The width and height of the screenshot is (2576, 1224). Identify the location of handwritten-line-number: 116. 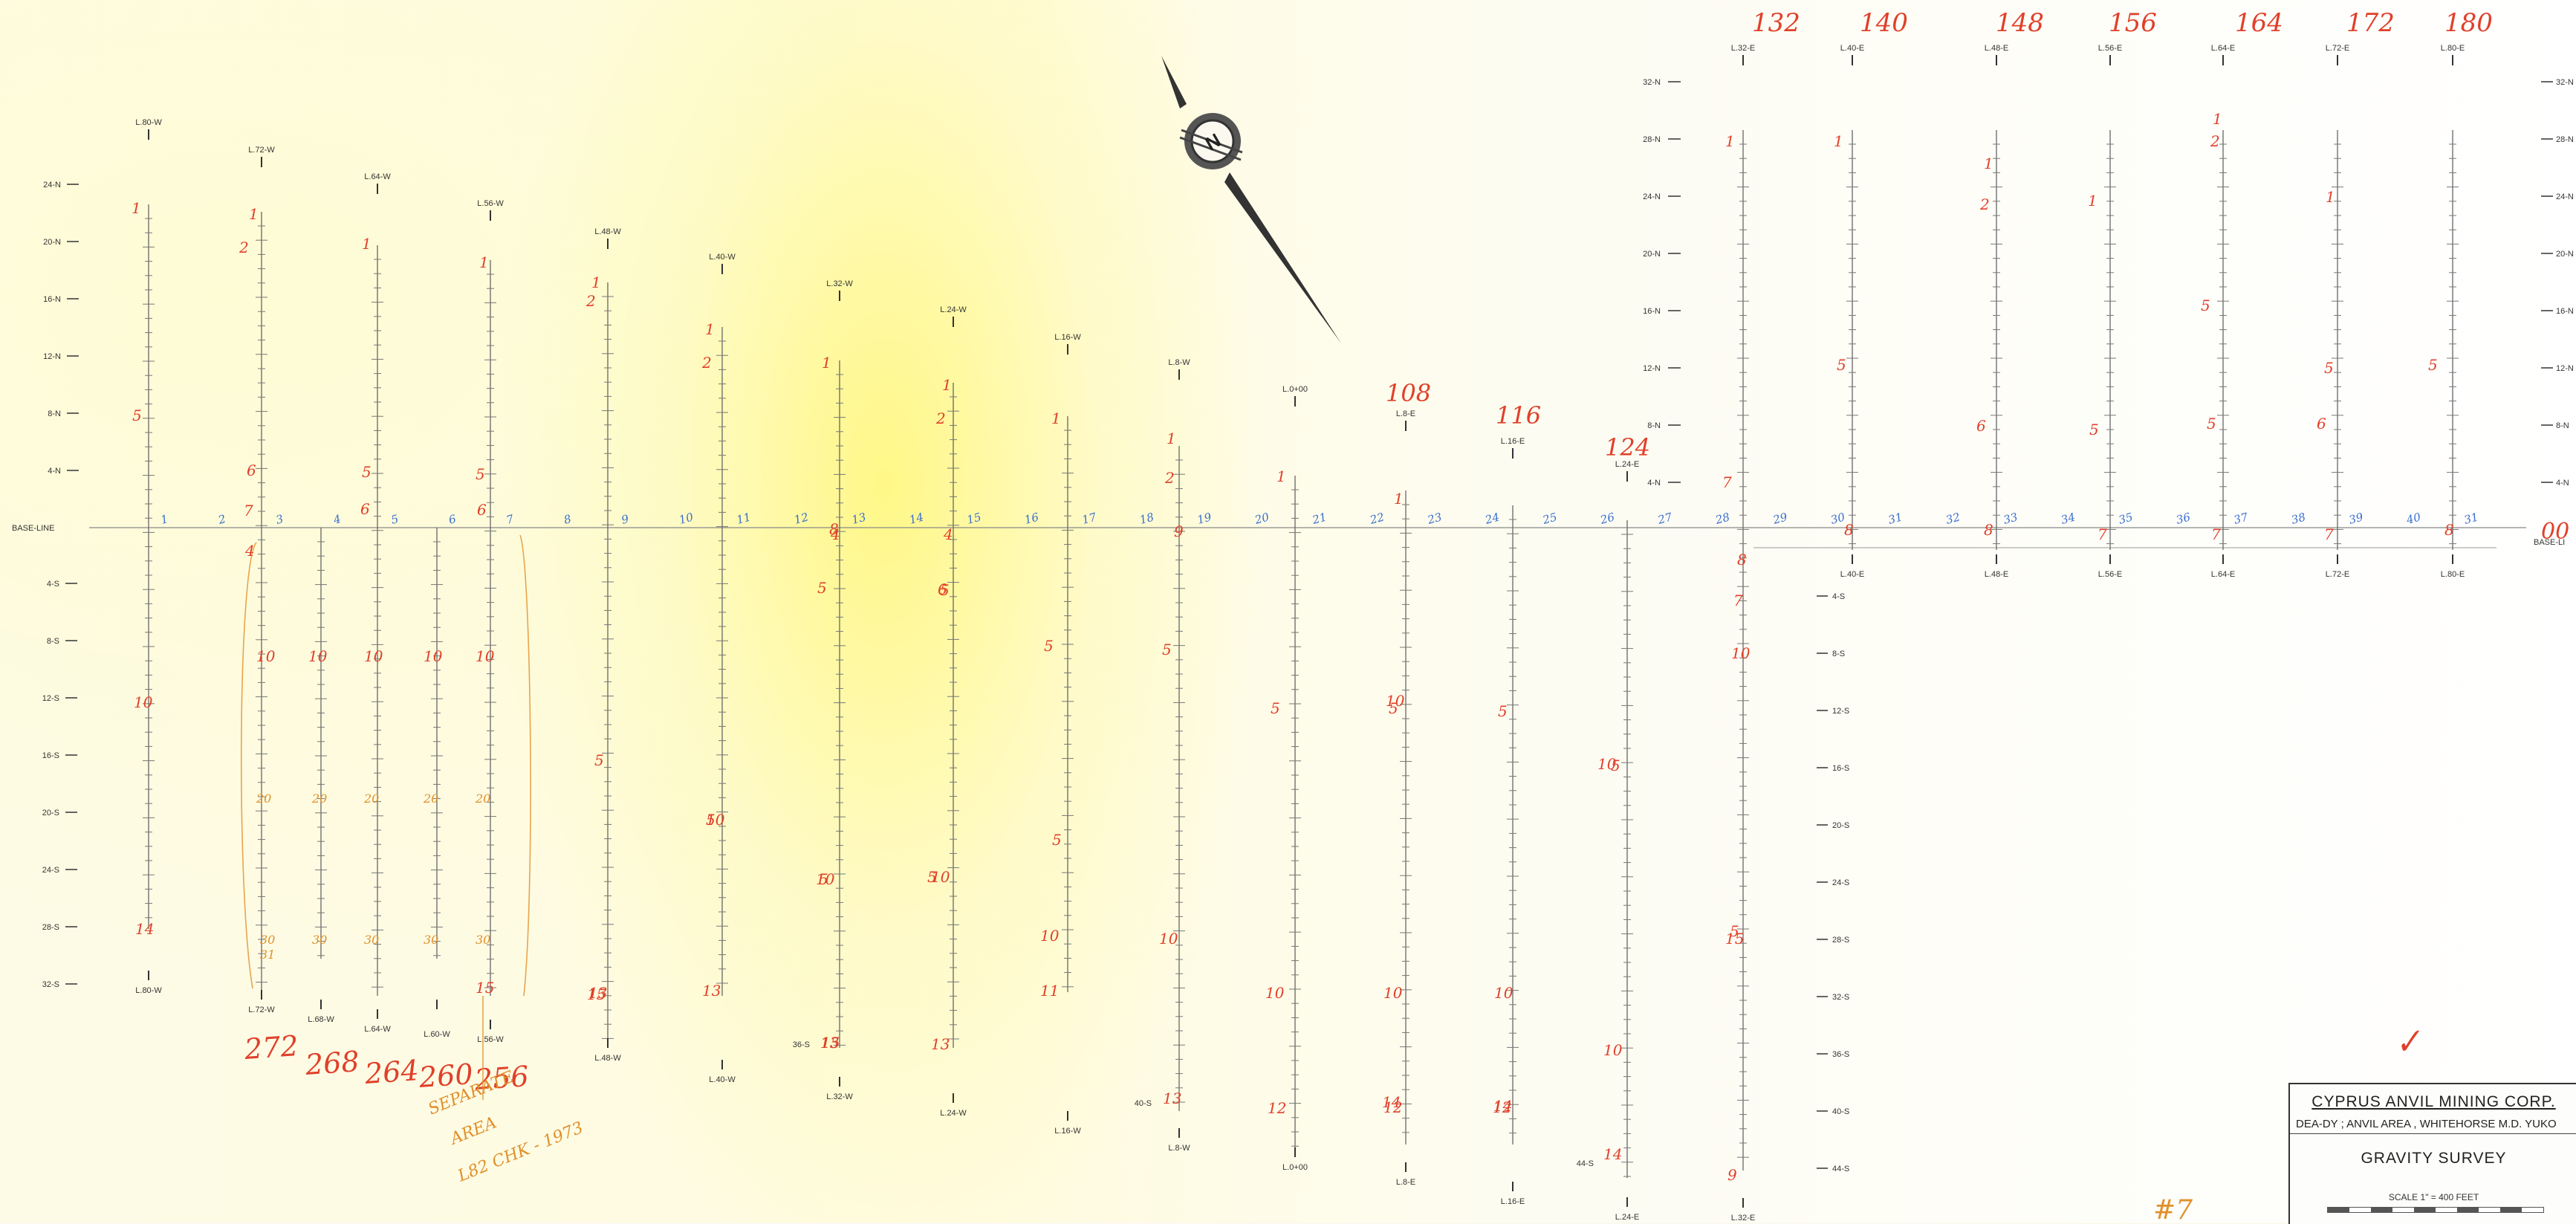
(1518, 416).